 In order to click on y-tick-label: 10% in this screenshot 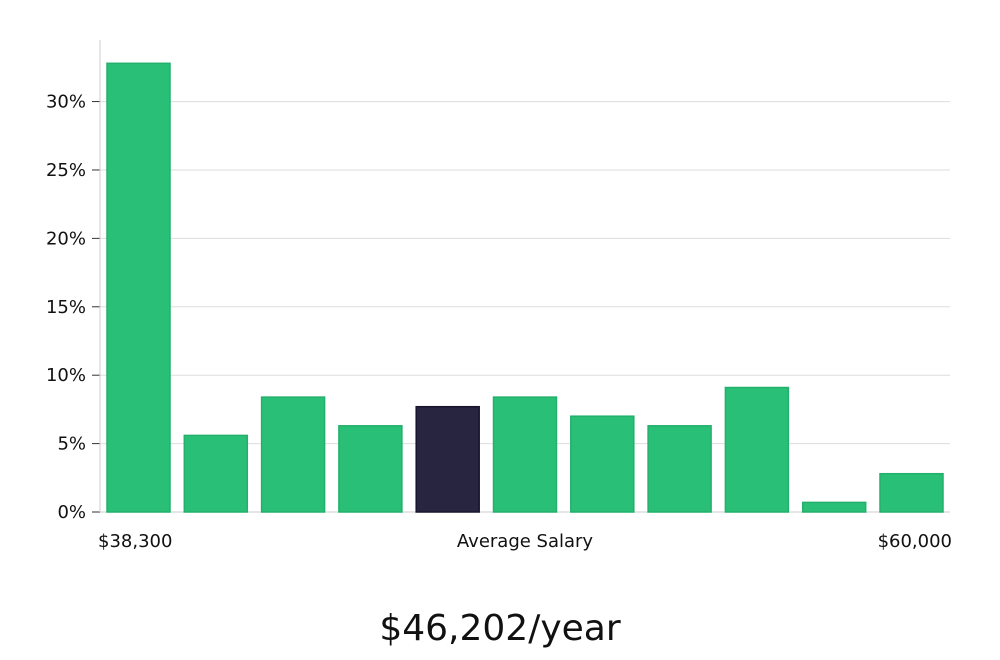, I will do `click(66, 375)`.